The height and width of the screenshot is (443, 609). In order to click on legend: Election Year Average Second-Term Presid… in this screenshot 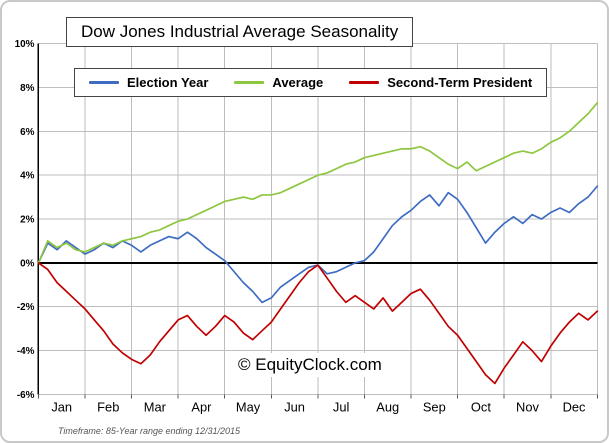, I will do `click(311, 82)`.